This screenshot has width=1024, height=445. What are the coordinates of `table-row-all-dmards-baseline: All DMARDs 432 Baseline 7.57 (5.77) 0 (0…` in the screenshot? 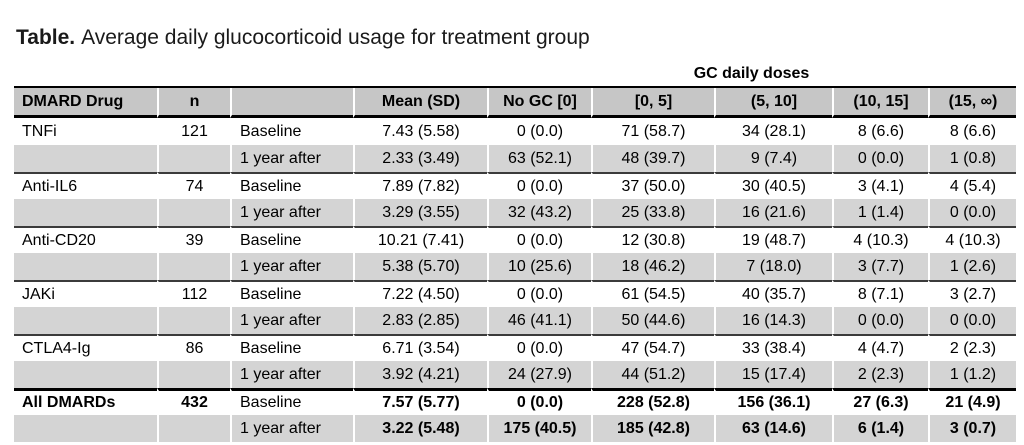 It's located at (515, 401).